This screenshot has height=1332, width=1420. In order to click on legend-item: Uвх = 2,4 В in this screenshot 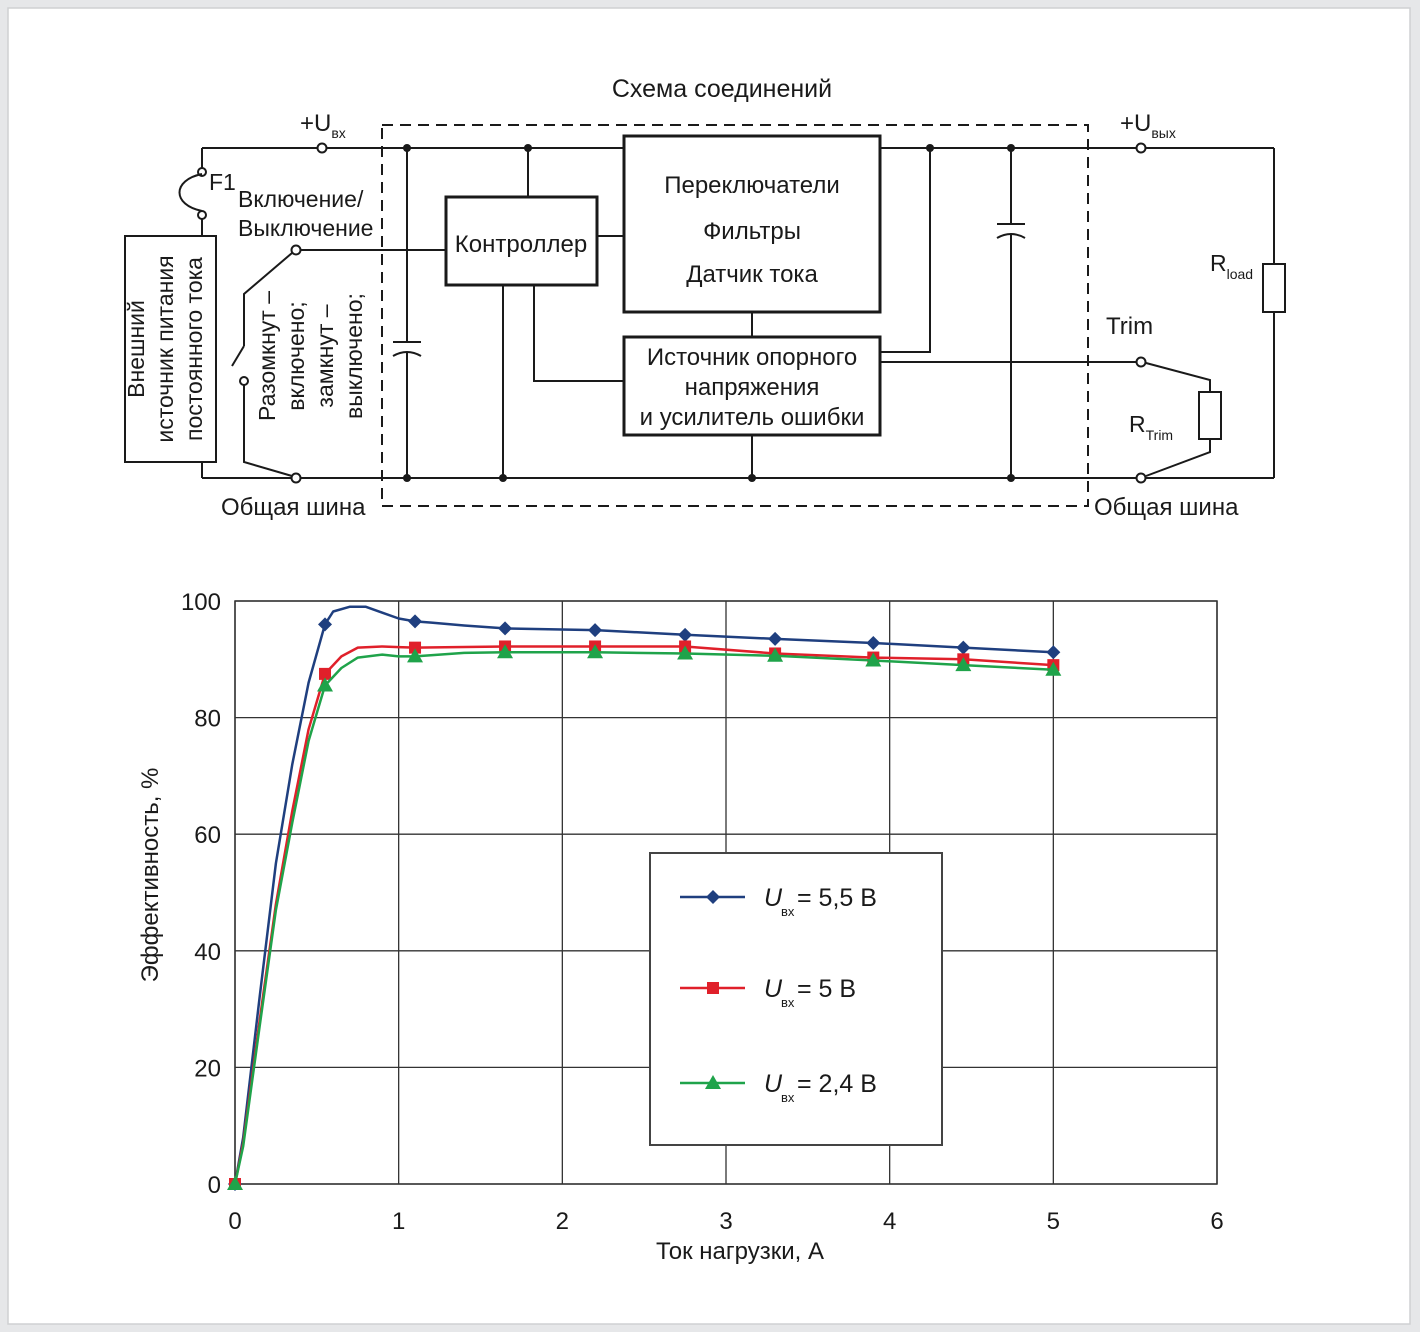, I will do `click(778, 1087)`.